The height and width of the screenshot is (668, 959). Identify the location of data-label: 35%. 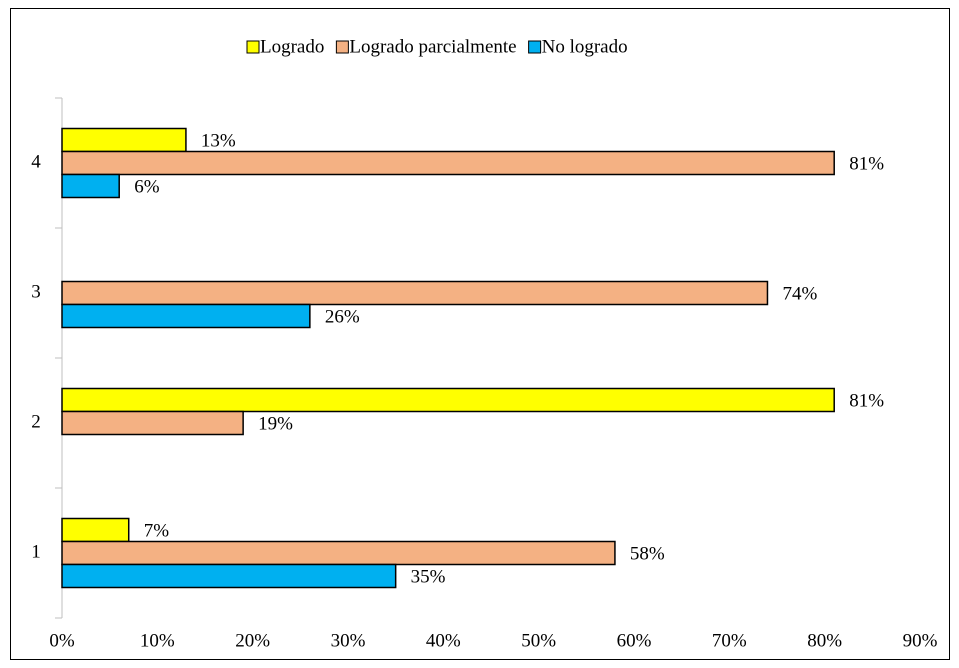
(428, 576).